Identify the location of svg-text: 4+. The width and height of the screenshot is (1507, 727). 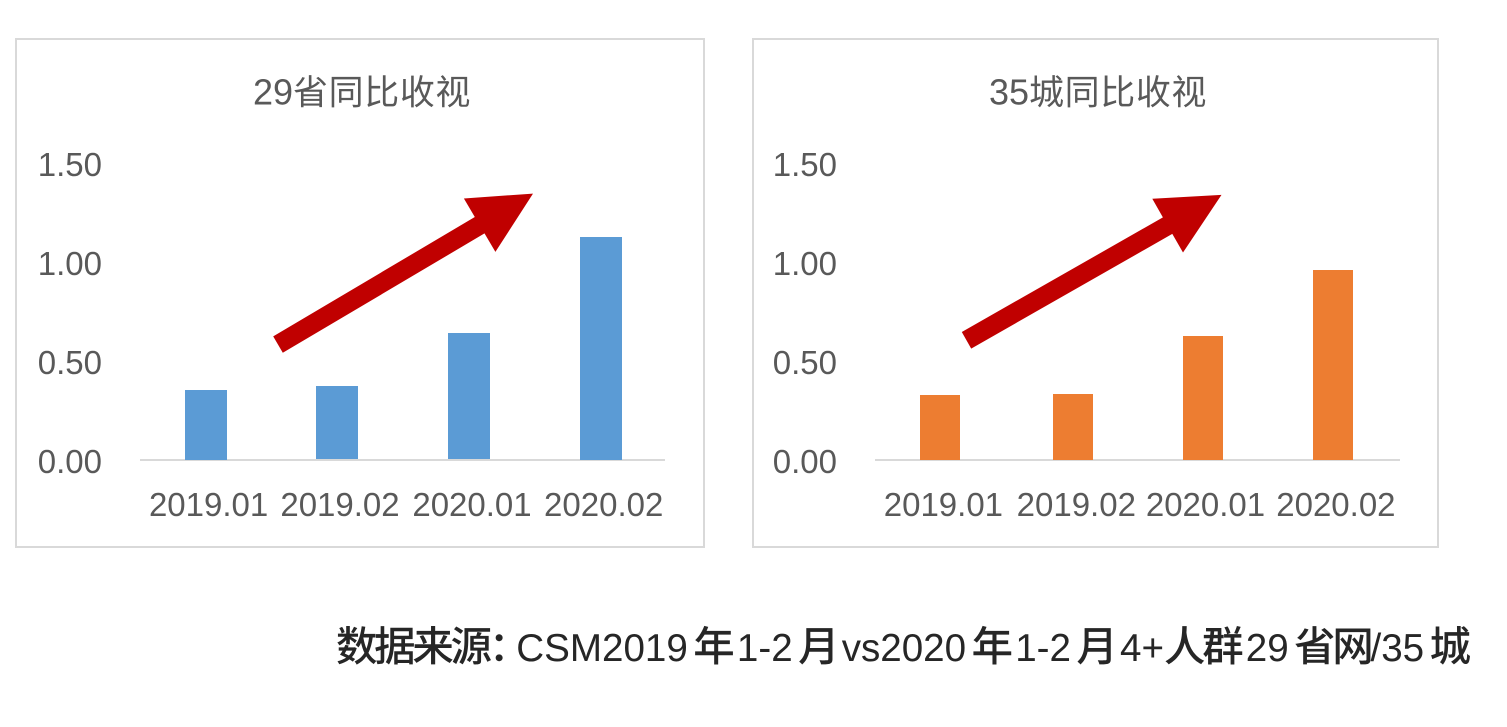
(1142, 648).